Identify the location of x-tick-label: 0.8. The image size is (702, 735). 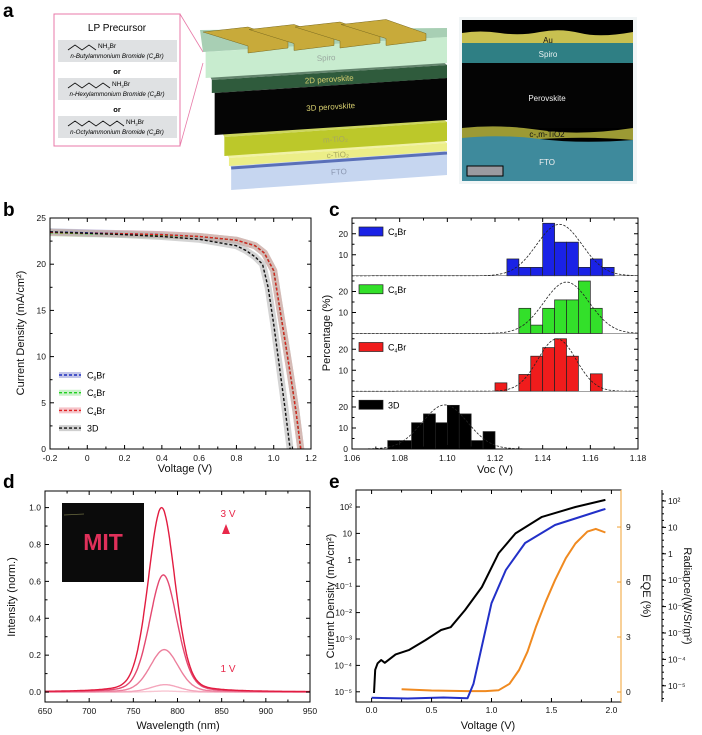
(237, 458).